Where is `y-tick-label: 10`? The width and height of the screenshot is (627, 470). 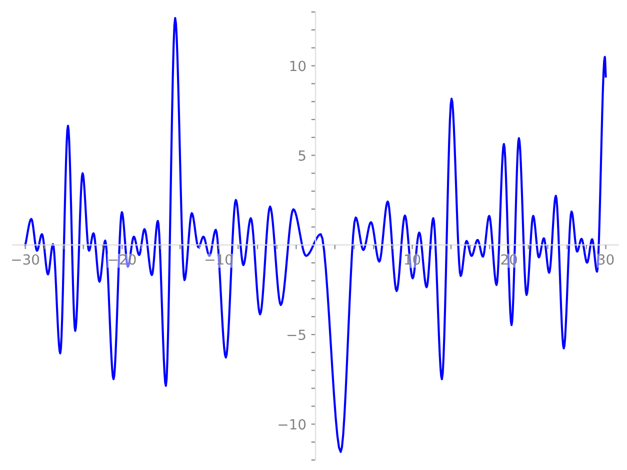
y-tick-label: 10 is located at coordinates (298, 66).